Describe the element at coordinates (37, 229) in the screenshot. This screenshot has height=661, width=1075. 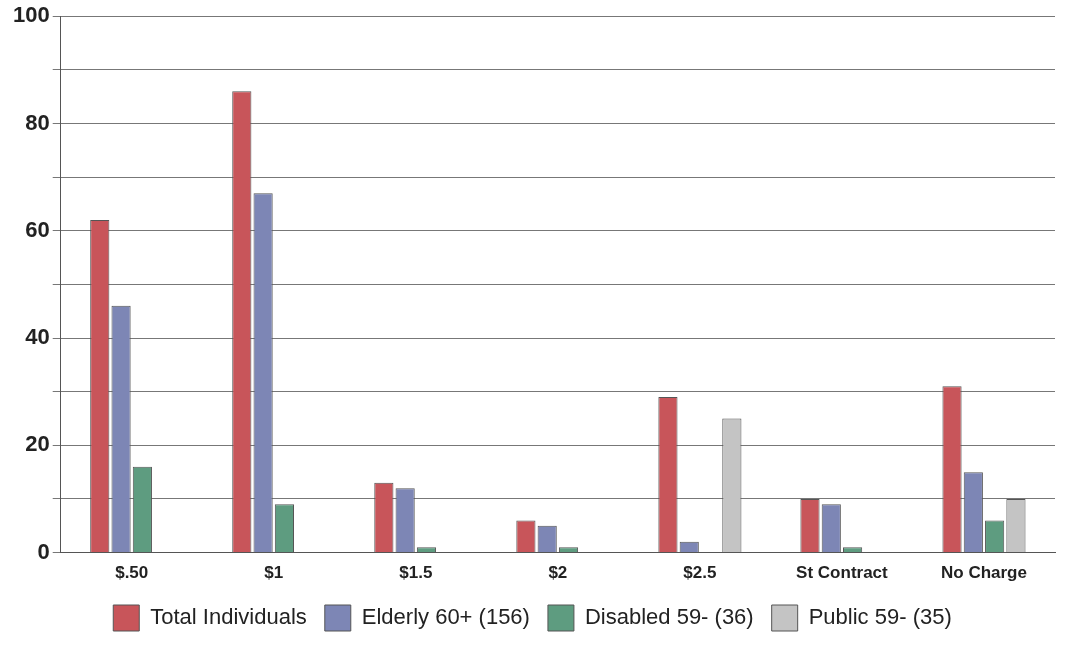
I see `y-tick-label: 60` at that location.